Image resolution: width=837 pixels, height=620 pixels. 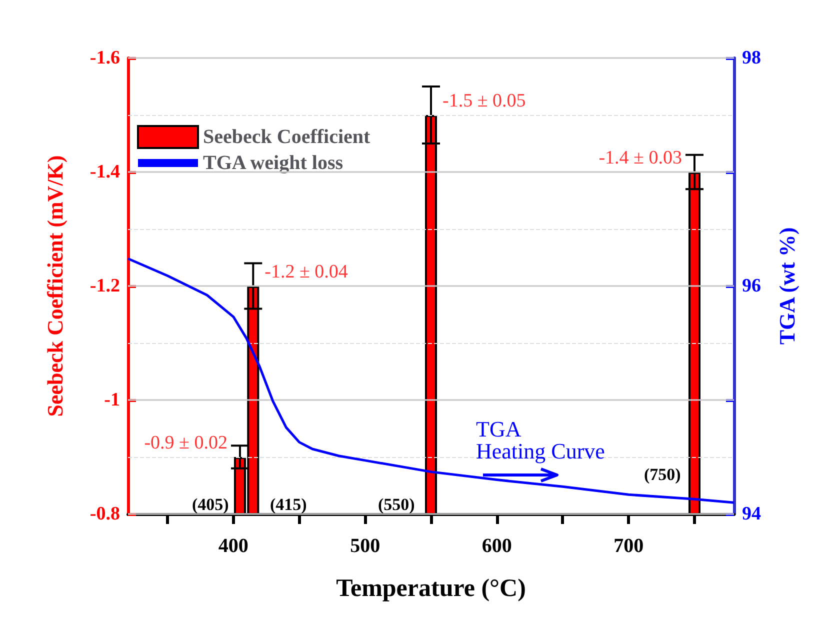 What do you see at coordinates (210, 504) in the screenshot?
I see `annotation: (405)` at bounding box center [210, 504].